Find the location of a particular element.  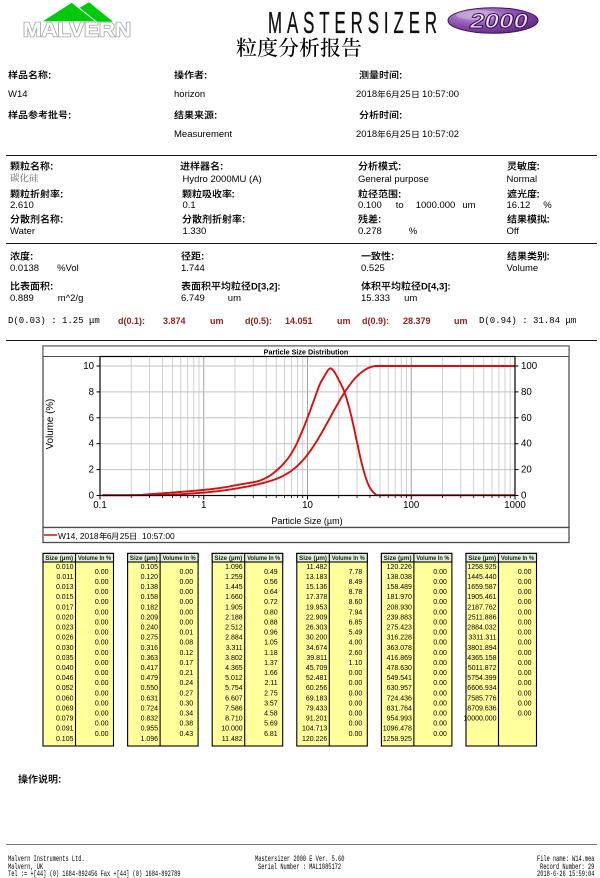

svg-text: 1000 is located at coordinates (515, 505).